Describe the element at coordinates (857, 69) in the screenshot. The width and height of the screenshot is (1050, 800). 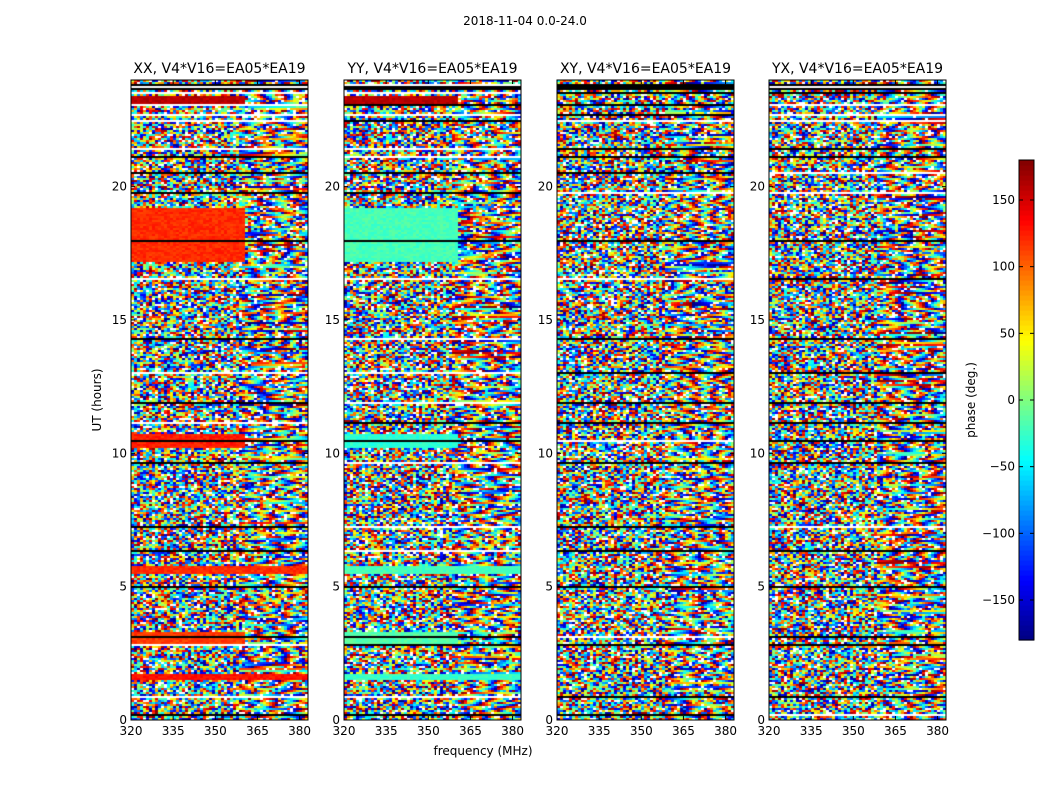
I see `panel-title: YX, V4*V16=EA05*EA19` at that location.